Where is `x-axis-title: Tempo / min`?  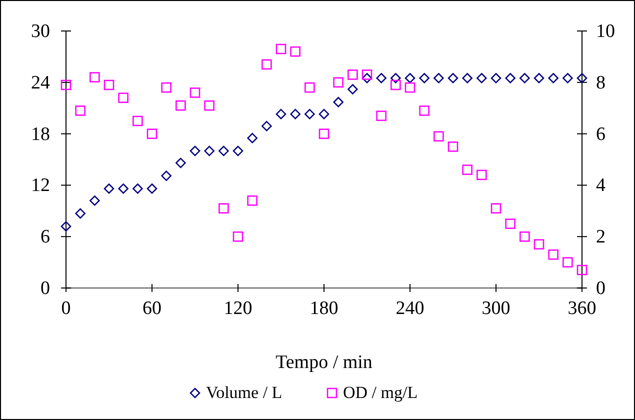 x-axis-title: Tempo / min is located at coordinates (324, 362).